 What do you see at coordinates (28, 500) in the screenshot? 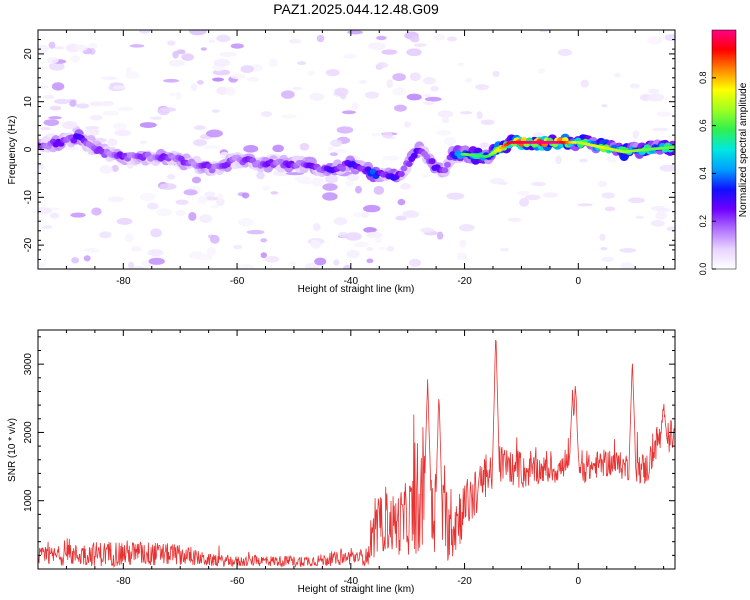
I see `y-tick-label: 1000` at bounding box center [28, 500].